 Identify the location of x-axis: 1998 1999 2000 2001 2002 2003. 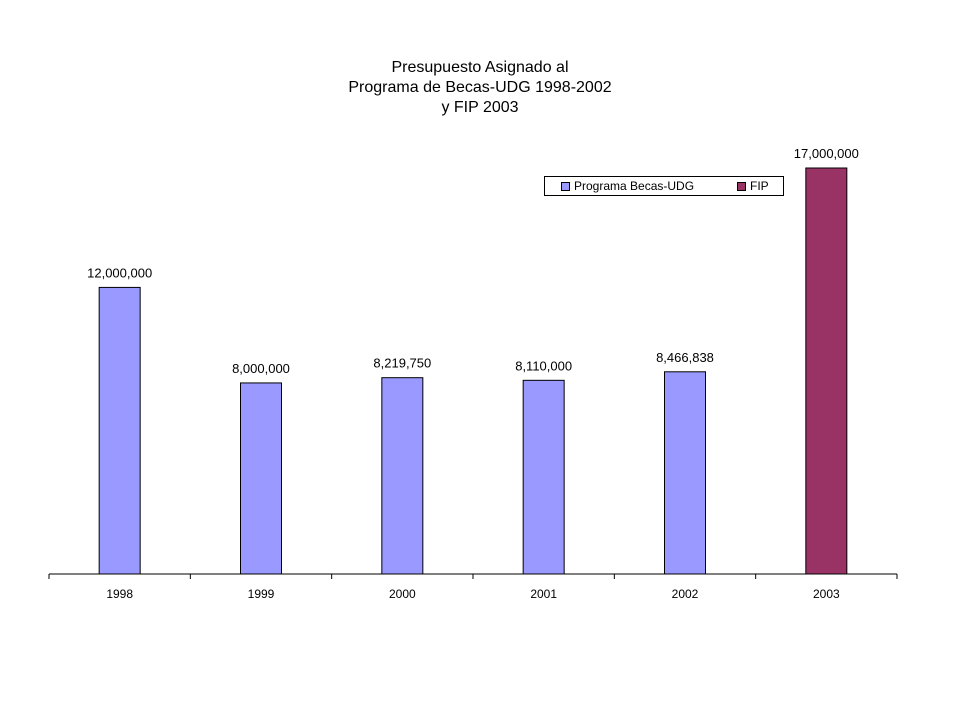
(473, 587).